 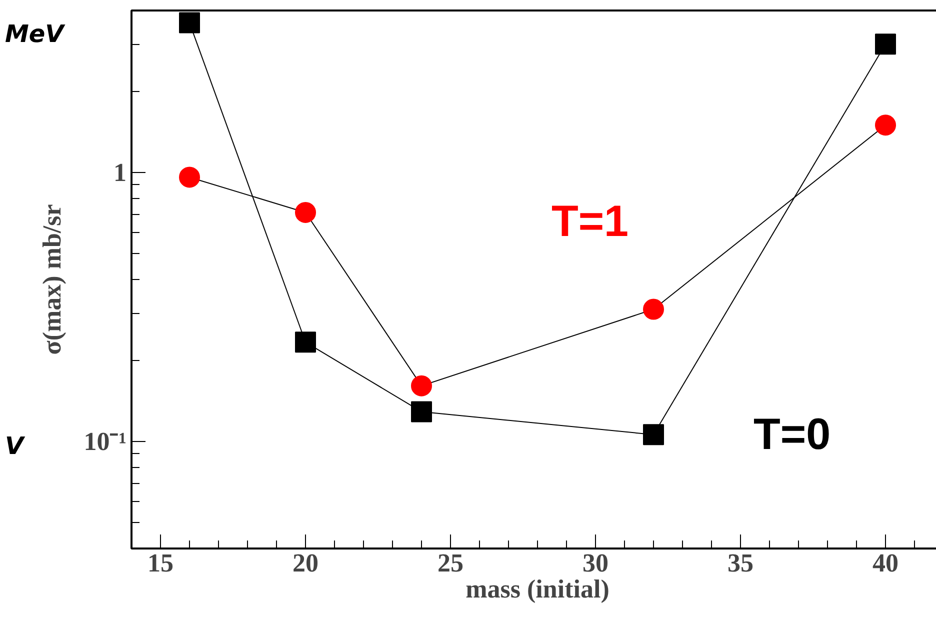 I want to click on x-tick-label: 35, so click(x=741, y=563).